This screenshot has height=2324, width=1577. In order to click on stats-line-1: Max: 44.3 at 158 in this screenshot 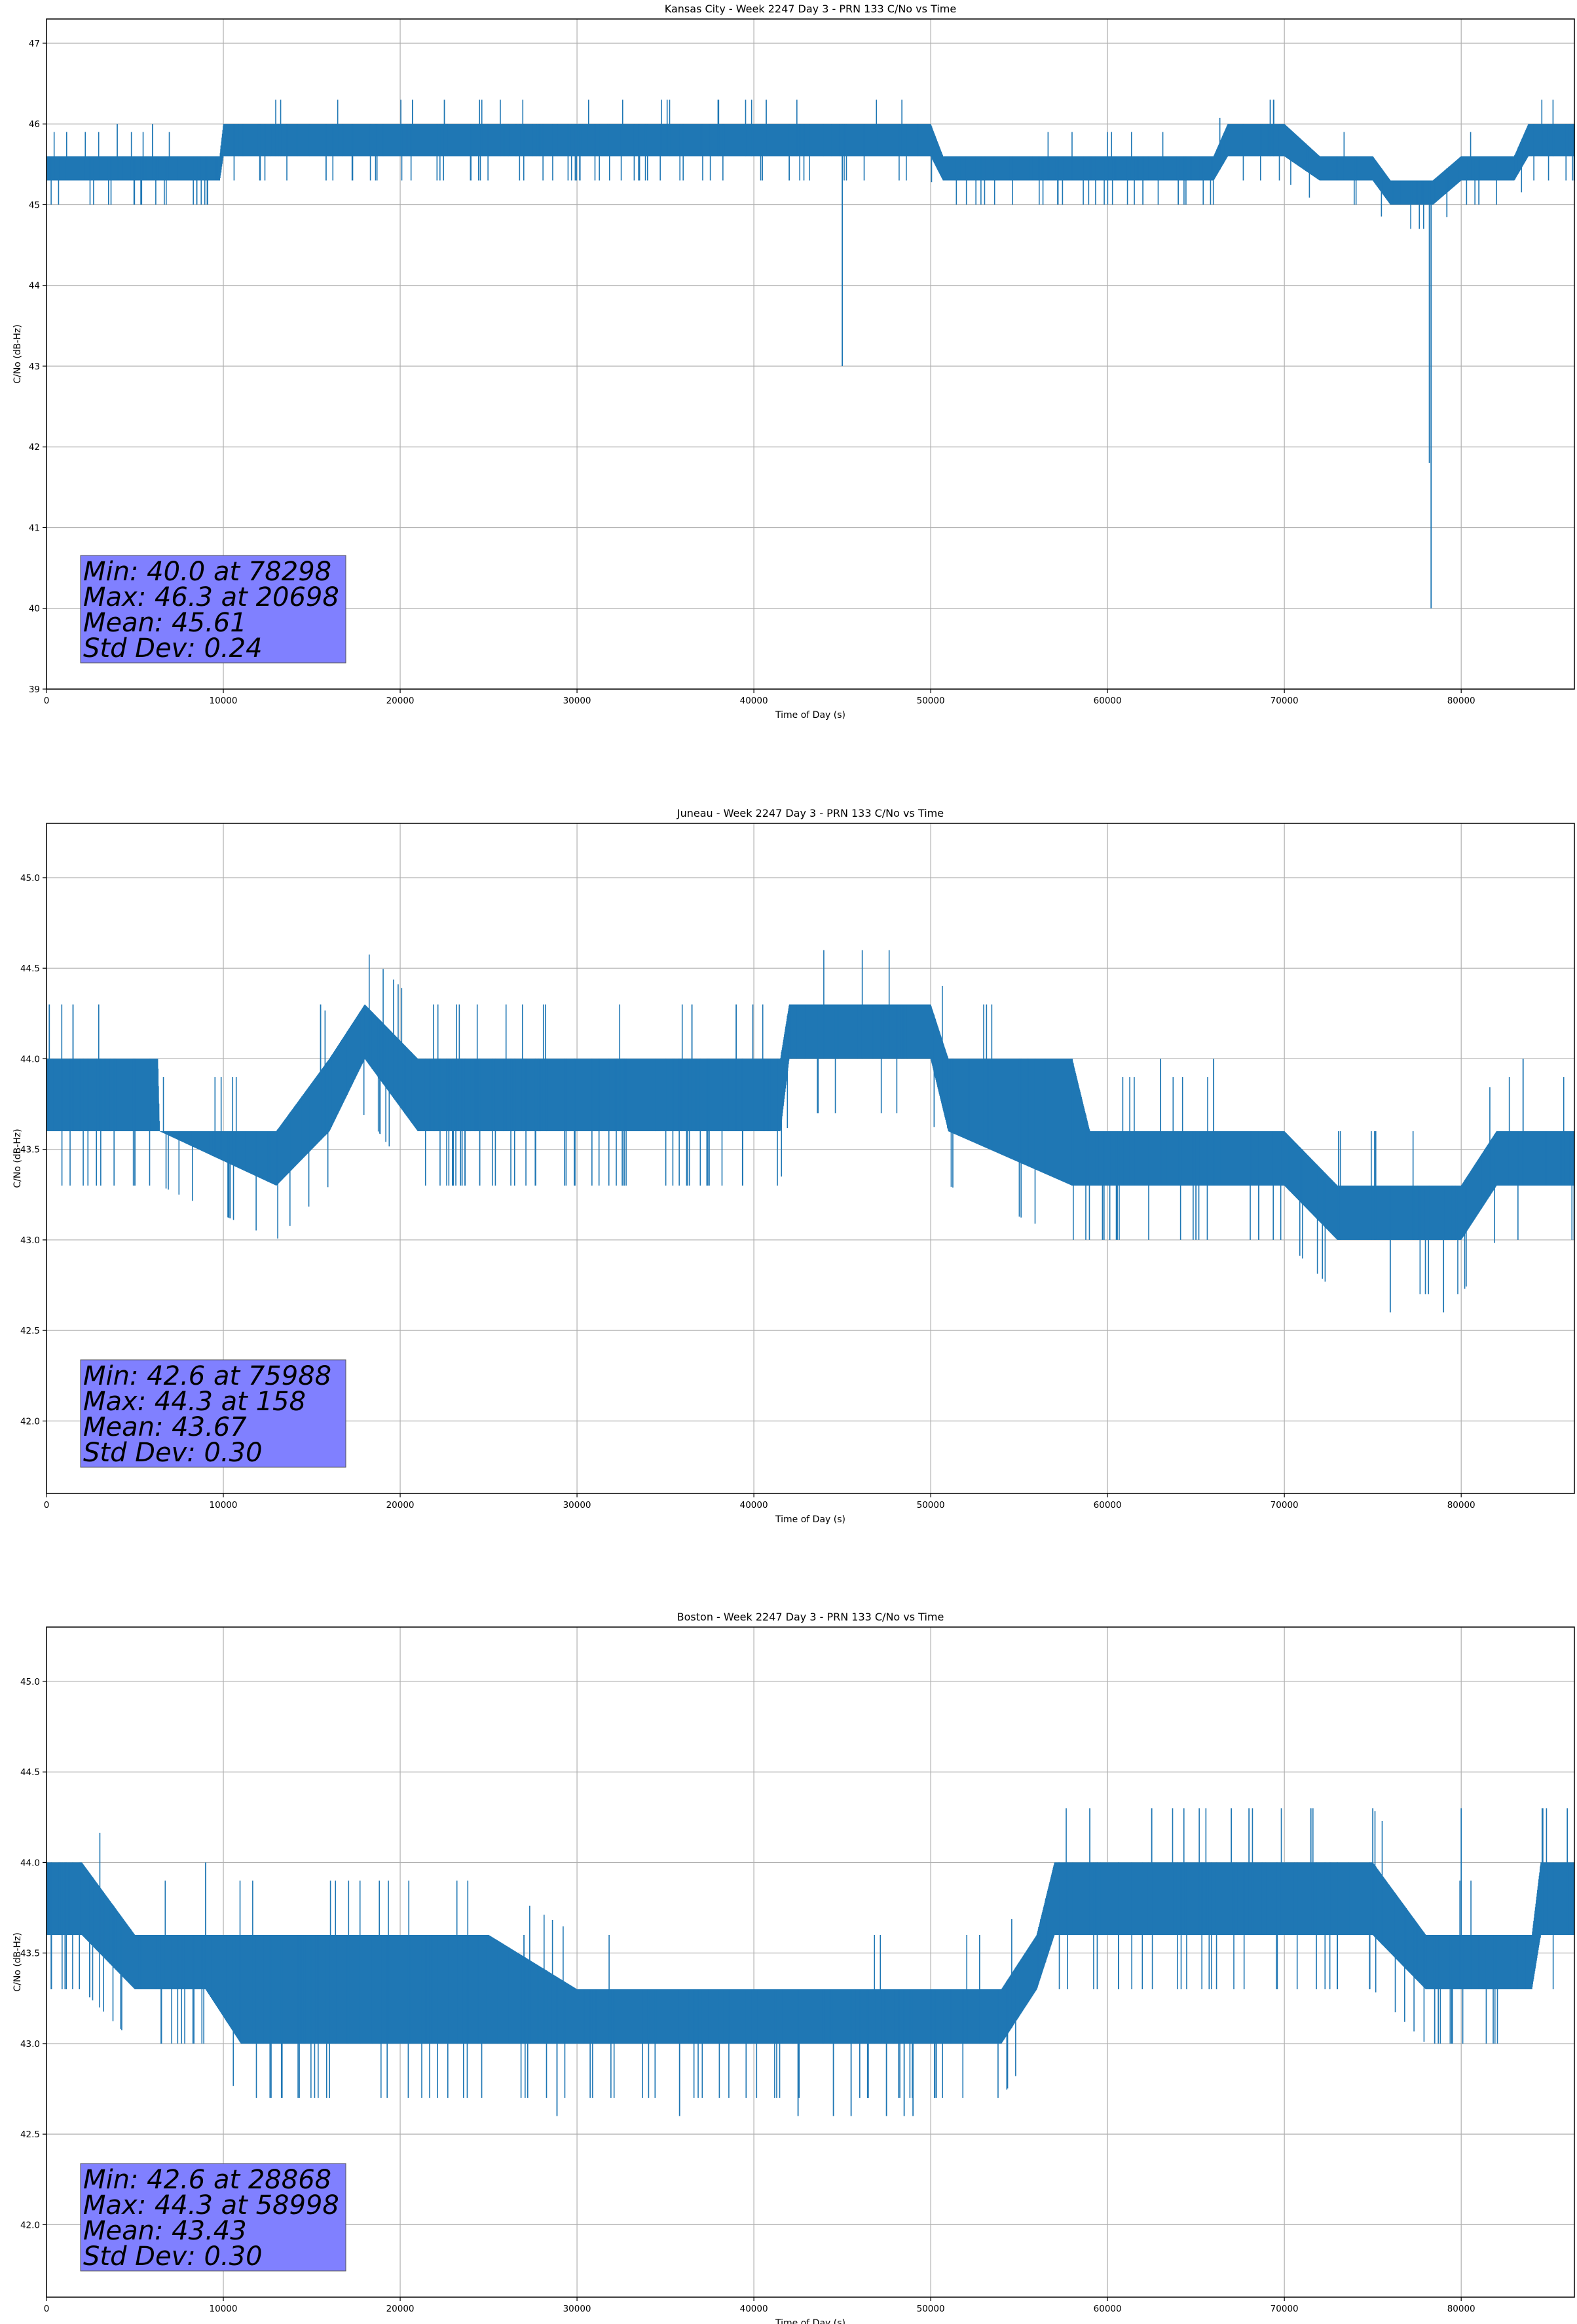, I will do `click(194, 1402)`.